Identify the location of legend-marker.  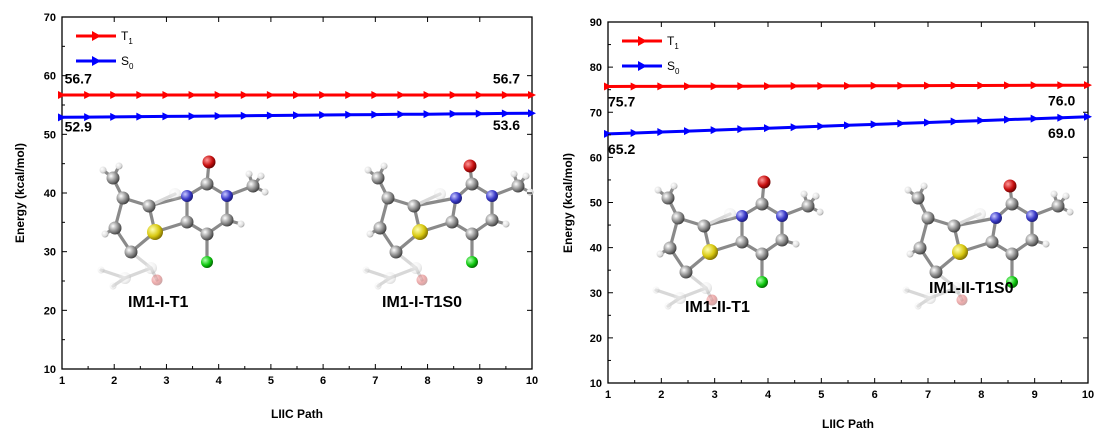
(96, 36).